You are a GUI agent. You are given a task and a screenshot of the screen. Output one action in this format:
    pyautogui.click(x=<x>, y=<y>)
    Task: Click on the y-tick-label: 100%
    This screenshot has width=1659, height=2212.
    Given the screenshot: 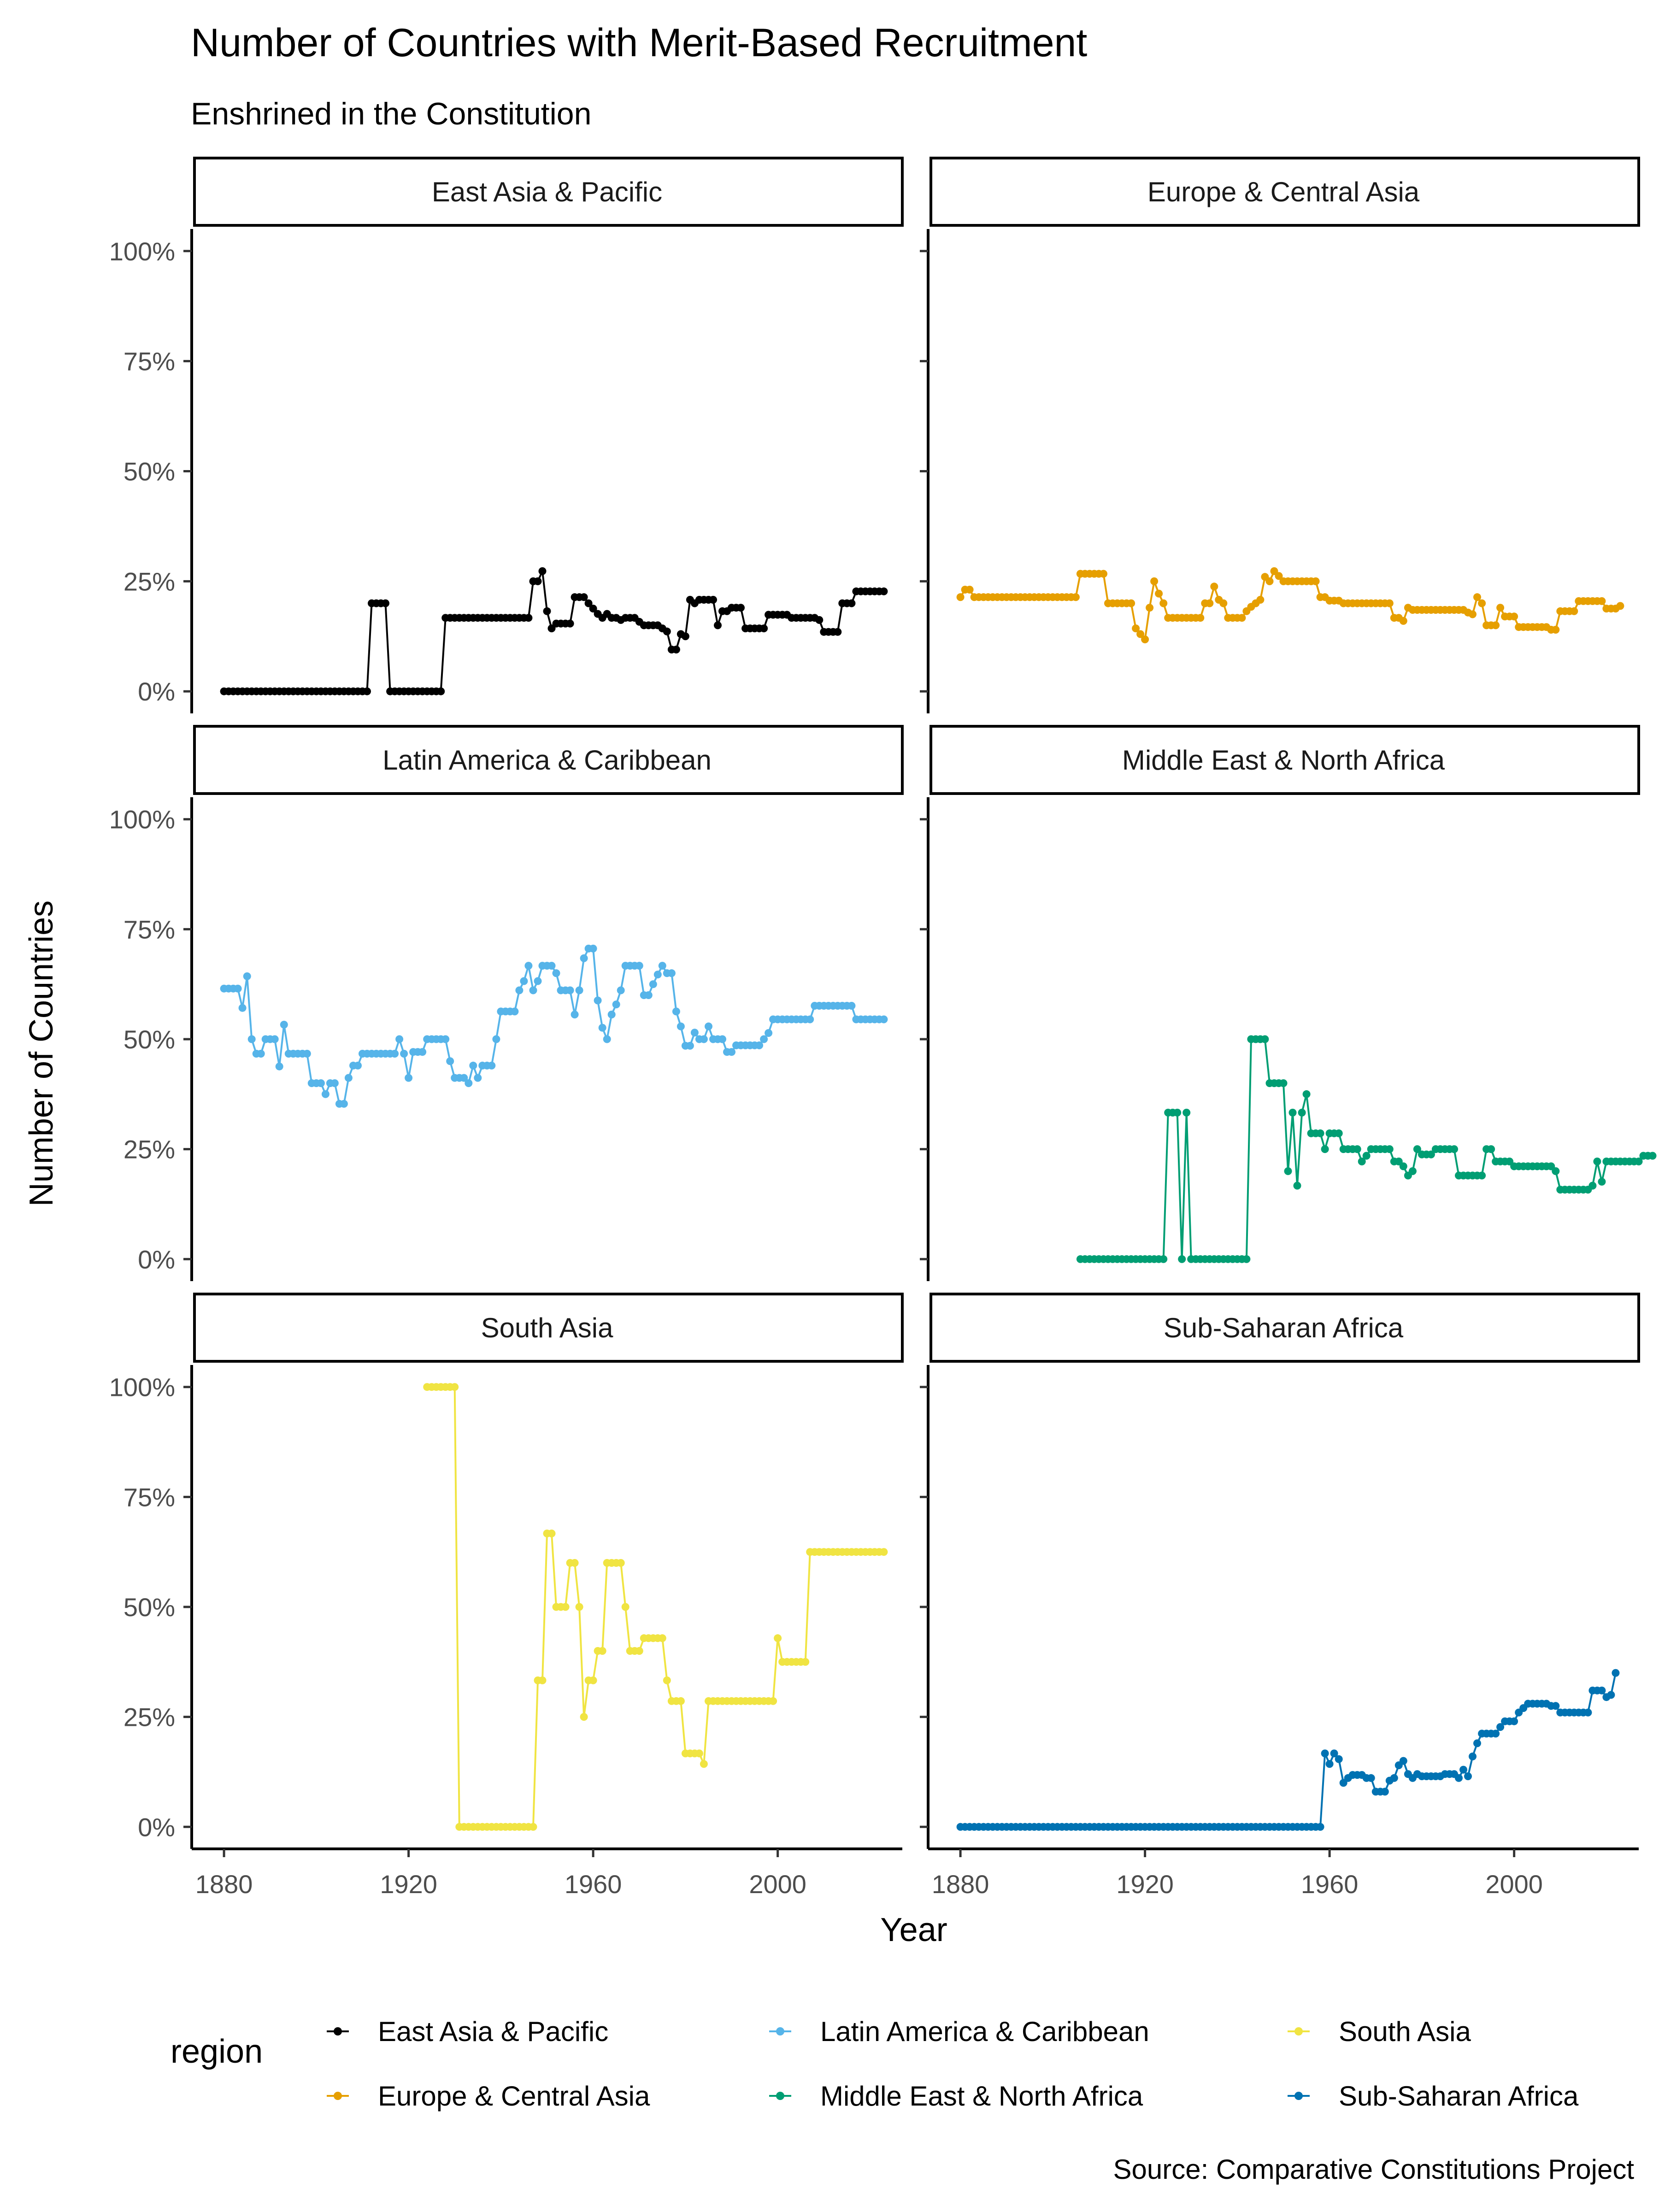 What is the action you would take?
    pyautogui.click(x=142, y=819)
    